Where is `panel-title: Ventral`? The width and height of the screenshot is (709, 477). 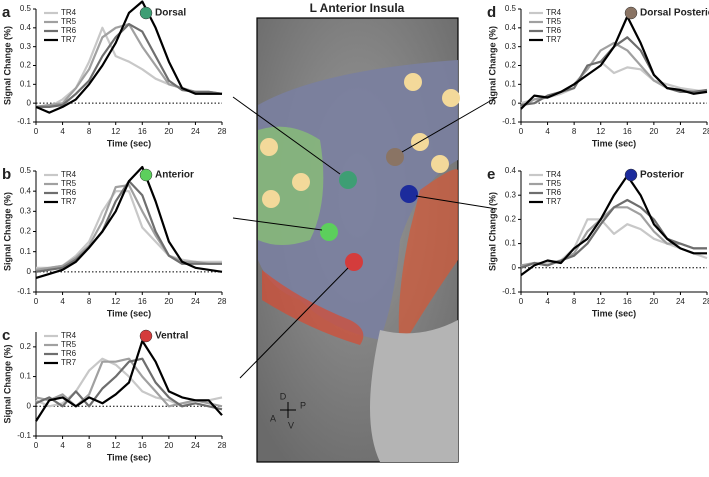 panel-title: Ventral is located at coordinates (172, 336).